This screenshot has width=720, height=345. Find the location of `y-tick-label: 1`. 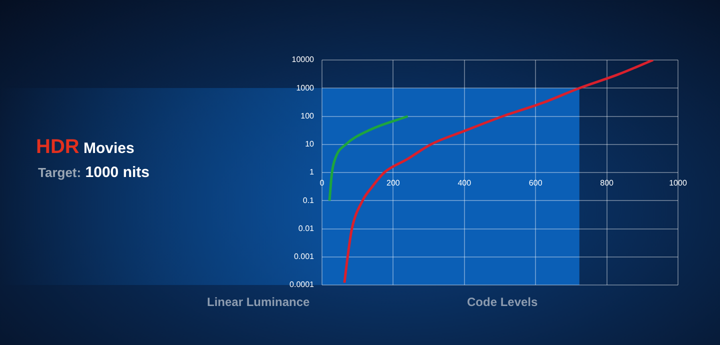

y-tick-label: 1 is located at coordinates (312, 172).